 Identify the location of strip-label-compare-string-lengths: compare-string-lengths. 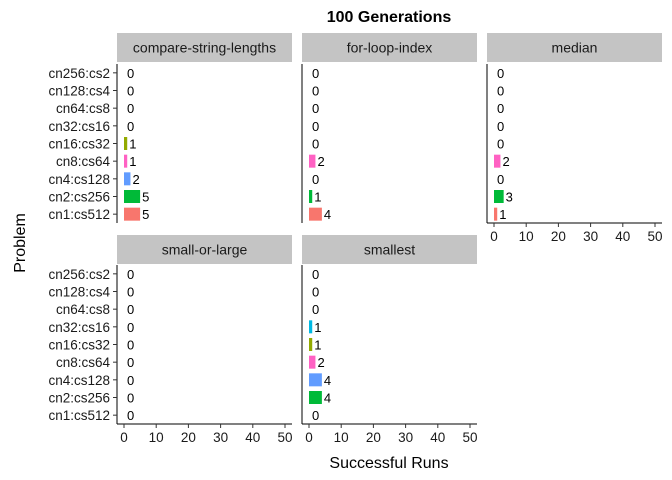
(204, 48).